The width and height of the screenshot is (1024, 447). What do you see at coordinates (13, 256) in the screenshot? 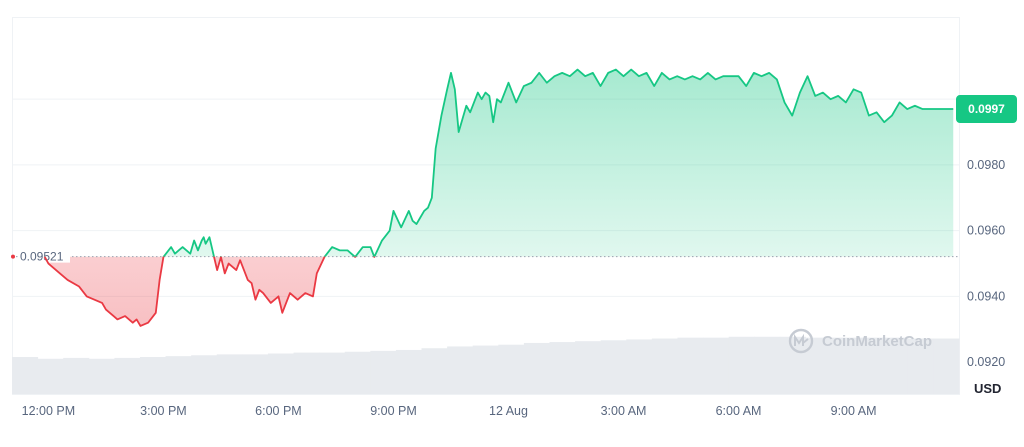
I see `baseline-marker-dot` at bounding box center [13, 256].